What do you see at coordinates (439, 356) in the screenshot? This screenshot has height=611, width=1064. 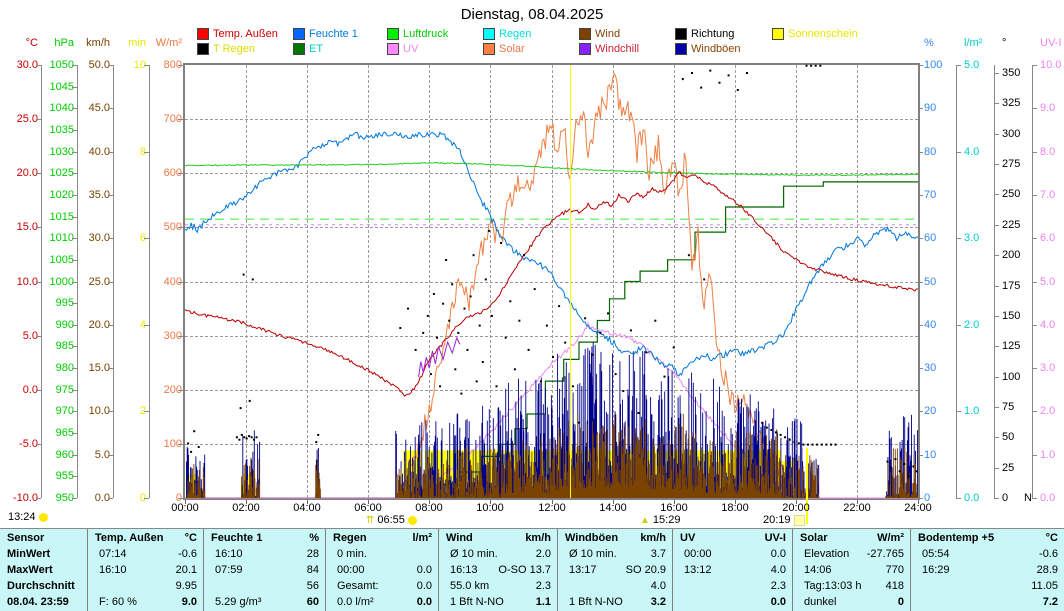 I see `series-windchill` at bounding box center [439, 356].